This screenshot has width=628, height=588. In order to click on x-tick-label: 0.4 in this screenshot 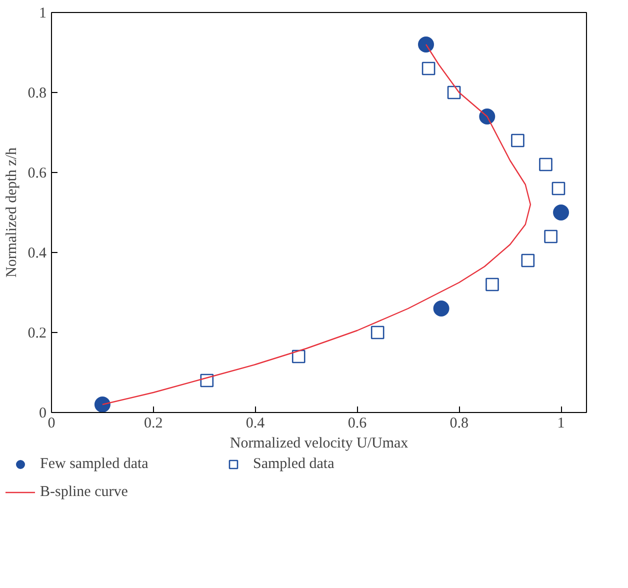, I will do `click(256, 424)`.